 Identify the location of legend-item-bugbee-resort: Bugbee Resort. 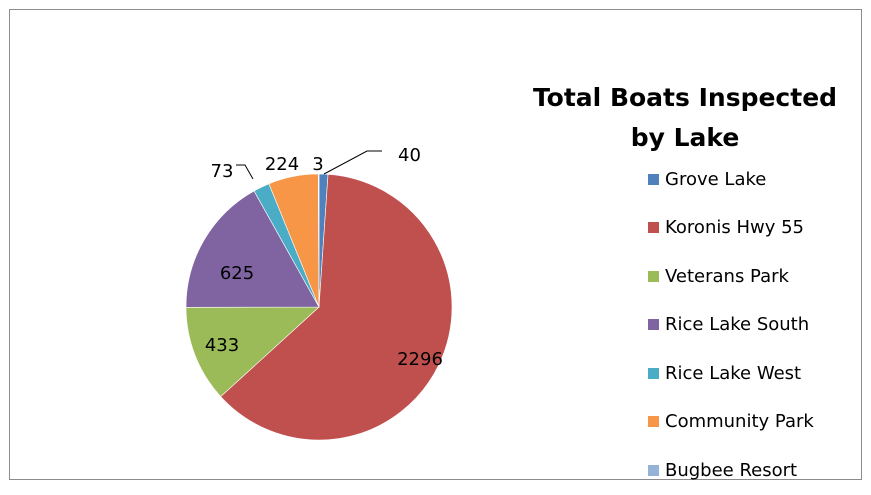
(731, 470).